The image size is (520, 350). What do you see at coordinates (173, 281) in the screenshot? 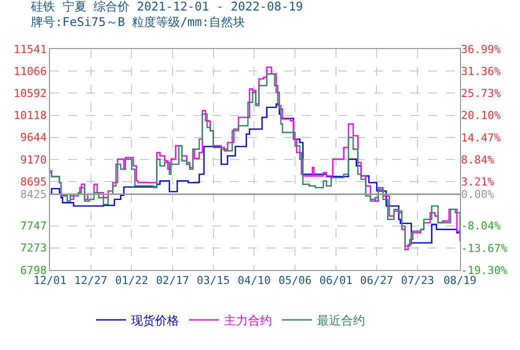
I see `x-tick-label: 02/17` at bounding box center [173, 281].